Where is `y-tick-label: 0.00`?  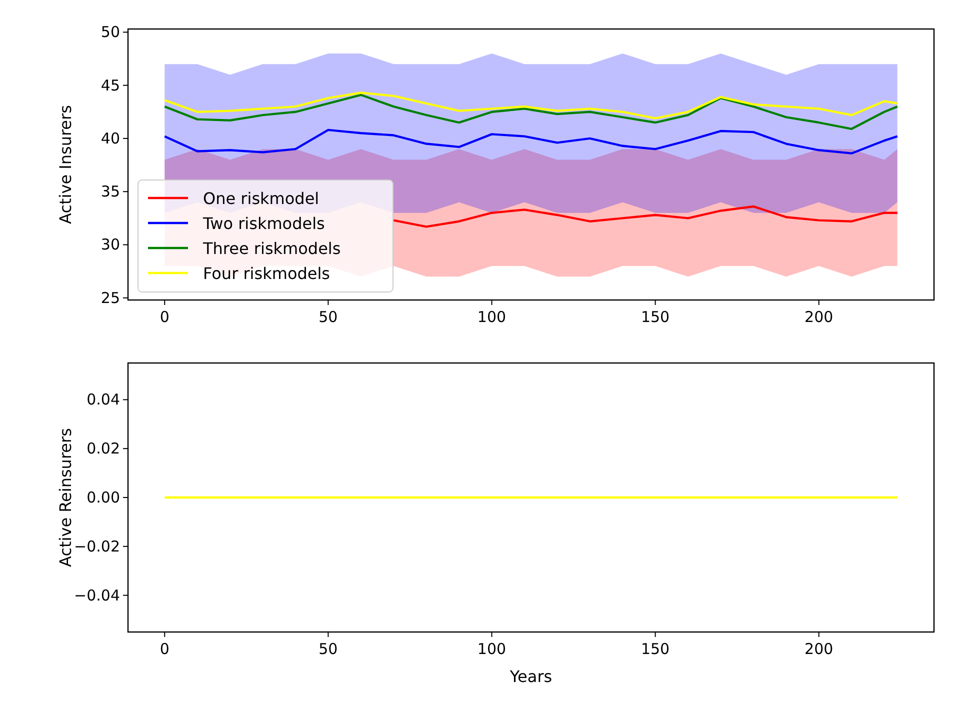 y-tick-label: 0.00 is located at coordinates (103, 497).